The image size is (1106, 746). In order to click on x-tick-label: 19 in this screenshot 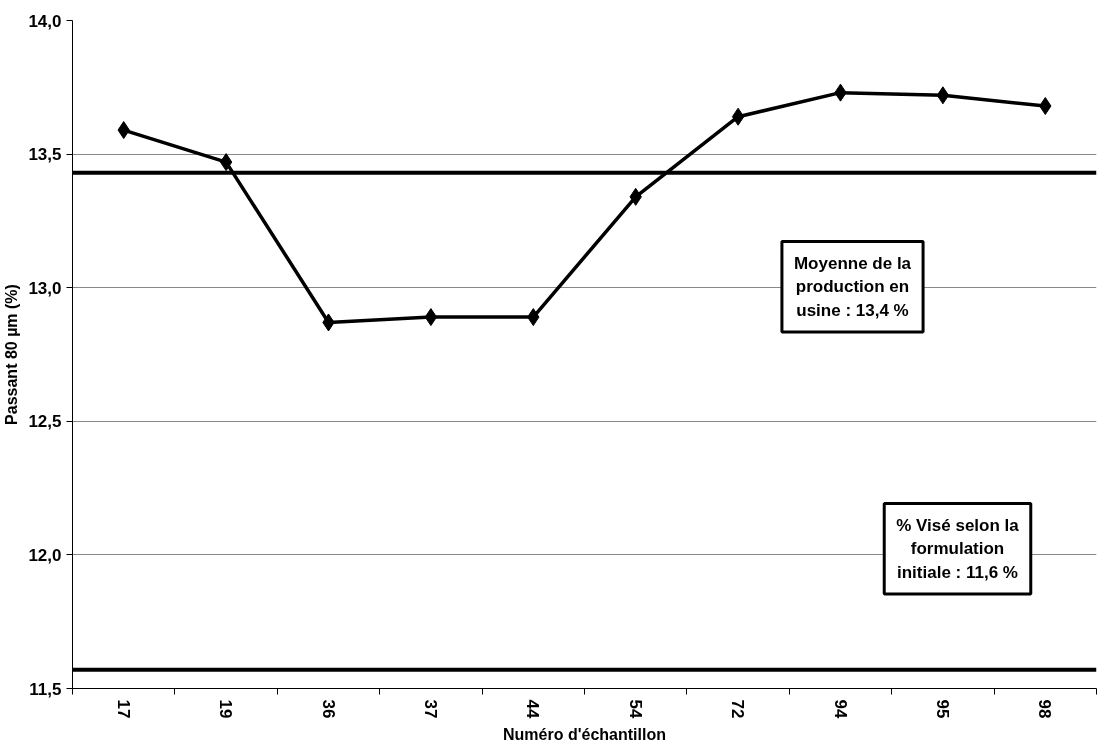, I will do `click(226, 709)`.